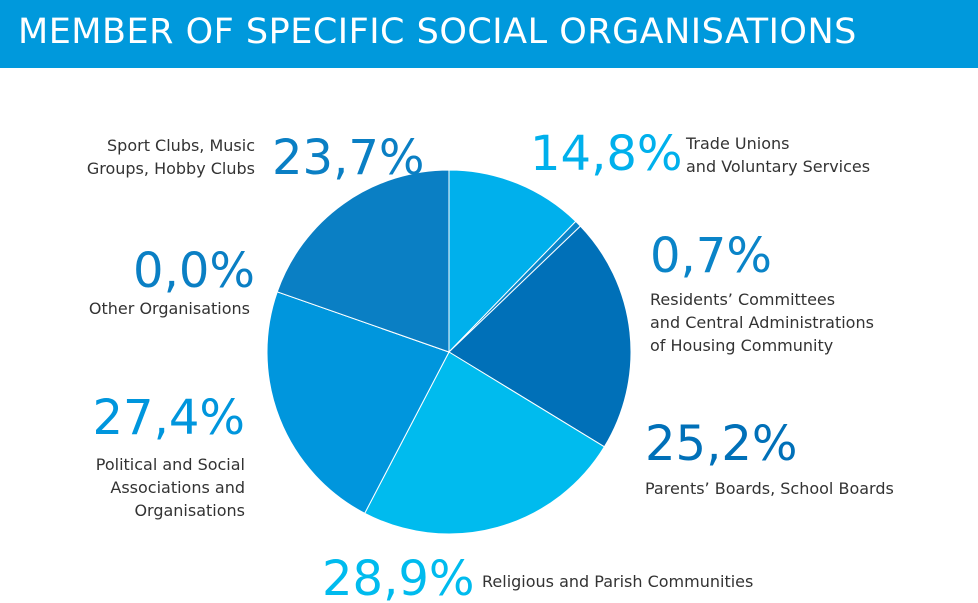 This screenshot has height=603, width=978. What do you see at coordinates (348, 158) in the screenshot?
I see `value-label: 23,7%` at bounding box center [348, 158].